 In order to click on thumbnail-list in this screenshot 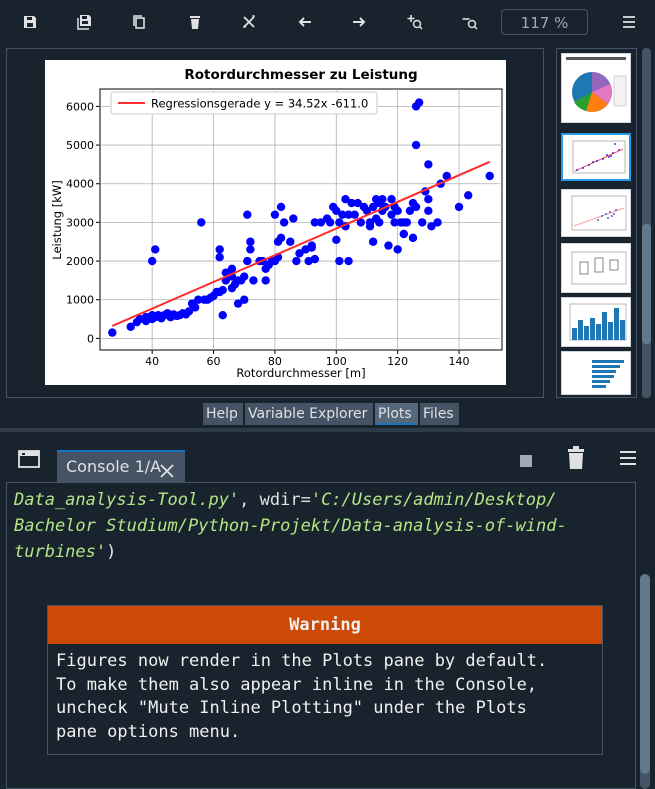, I will do `click(596, 223)`.